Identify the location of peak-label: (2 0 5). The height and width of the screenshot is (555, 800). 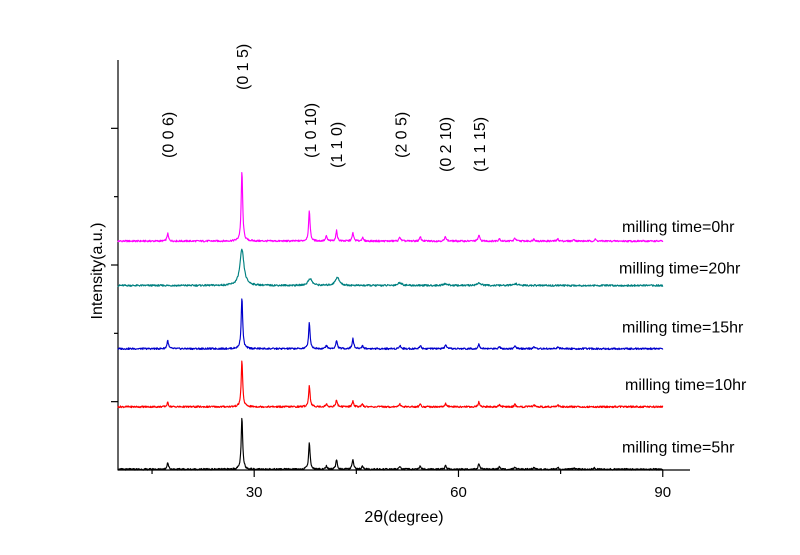
(402, 135).